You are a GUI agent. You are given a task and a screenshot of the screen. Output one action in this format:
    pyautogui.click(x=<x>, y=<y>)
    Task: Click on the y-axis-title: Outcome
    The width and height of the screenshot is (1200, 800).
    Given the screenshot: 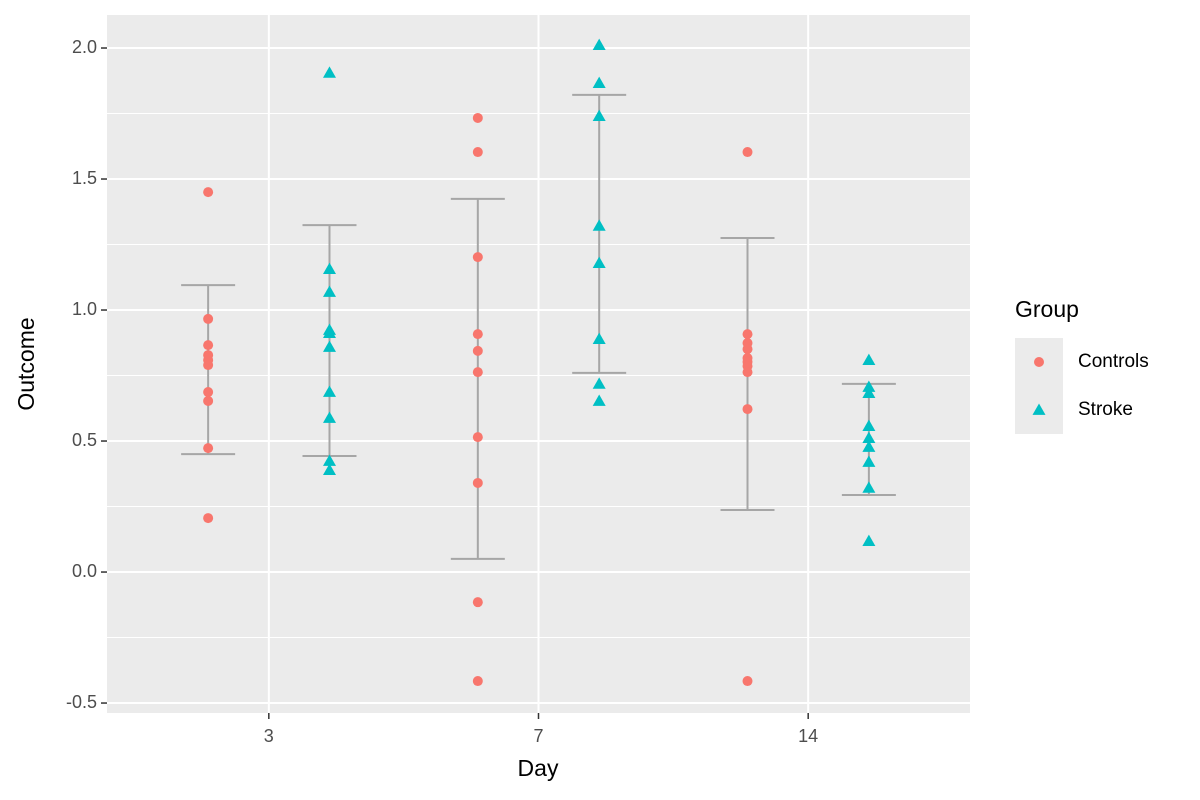 What is the action you would take?
    pyautogui.click(x=26, y=363)
    